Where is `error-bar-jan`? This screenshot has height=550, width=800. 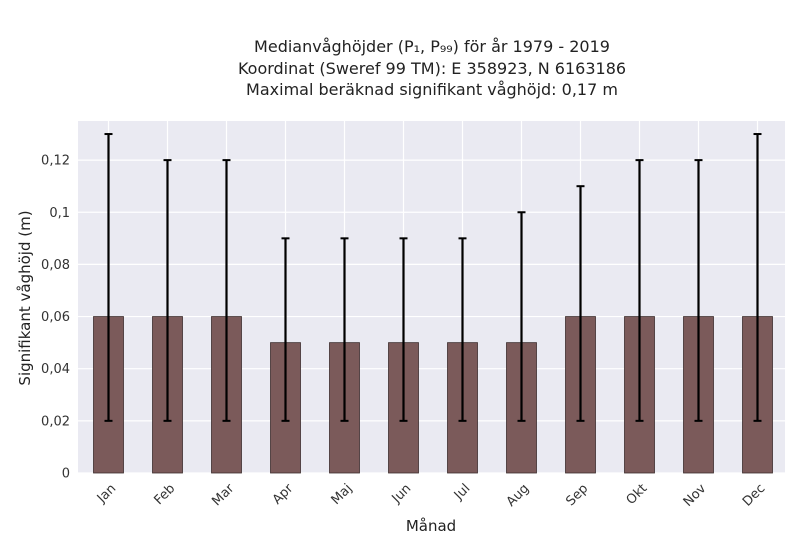
error-bar-jan is located at coordinates (108, 277).